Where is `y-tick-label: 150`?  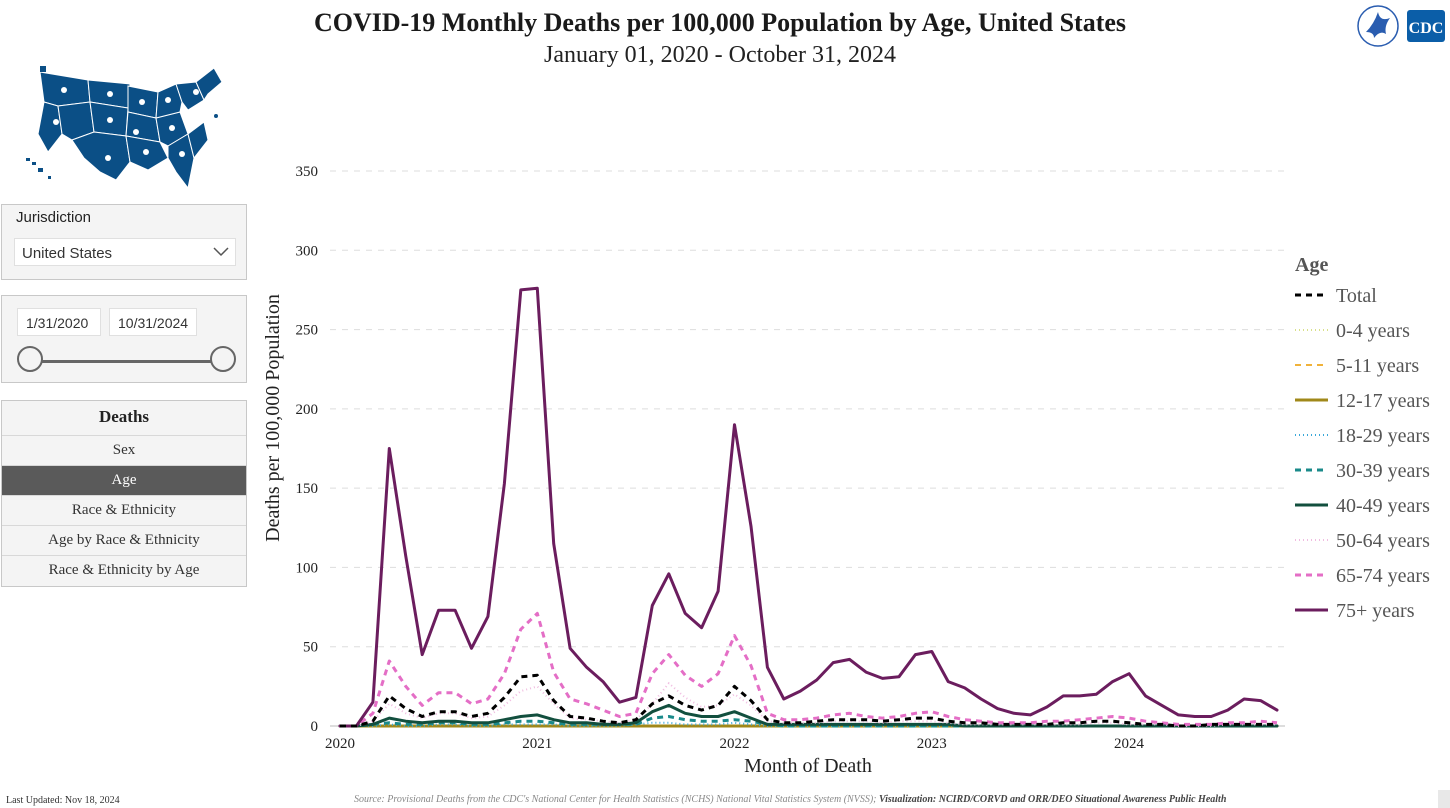
y-tick-label: 150 is located at coordinates (307, 489).